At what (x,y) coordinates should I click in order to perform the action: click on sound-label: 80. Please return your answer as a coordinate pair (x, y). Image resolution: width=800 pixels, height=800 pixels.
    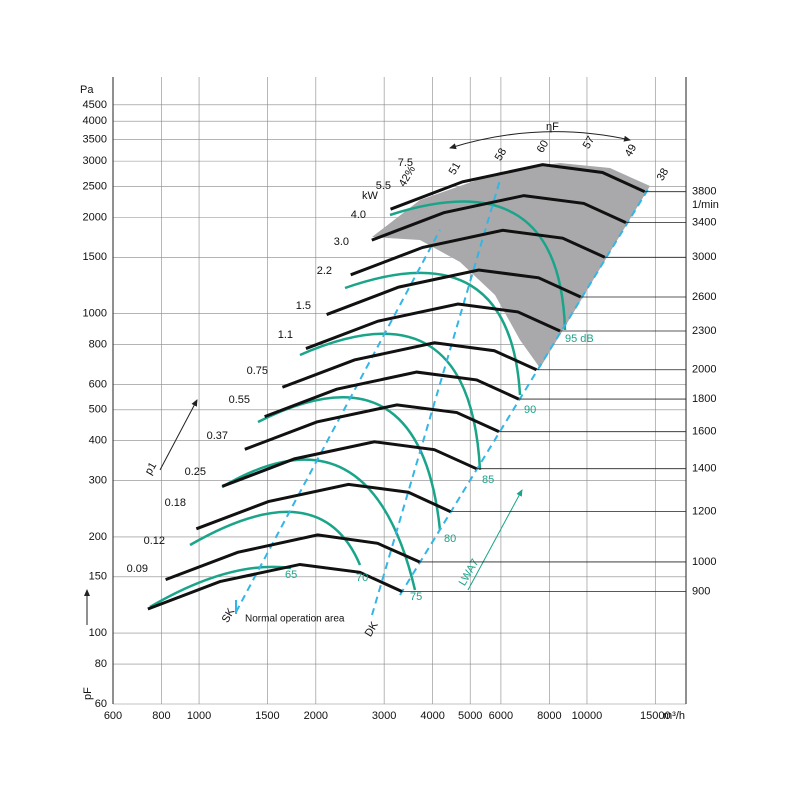
    Looking at the image, I should click on (450, 539).